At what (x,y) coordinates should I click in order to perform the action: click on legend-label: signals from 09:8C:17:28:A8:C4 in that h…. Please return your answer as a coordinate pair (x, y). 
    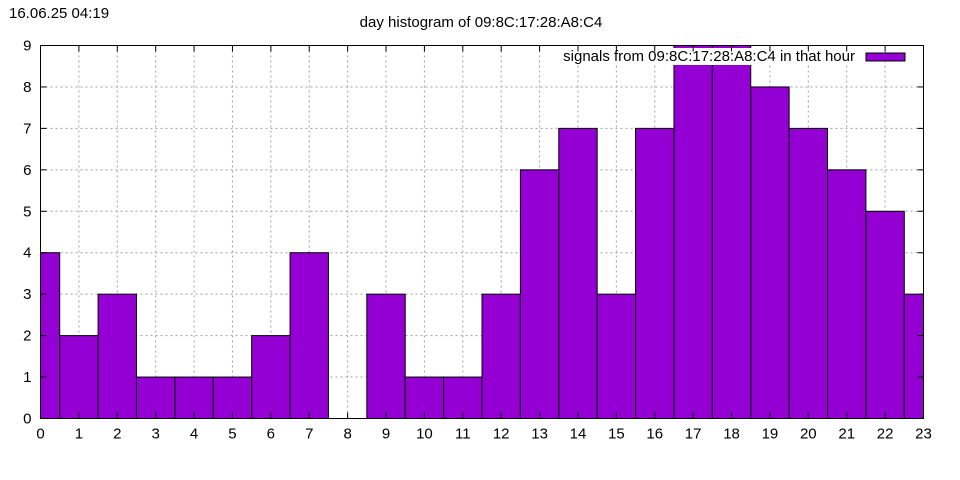
    Looking at the image, I should click on (709, 56).